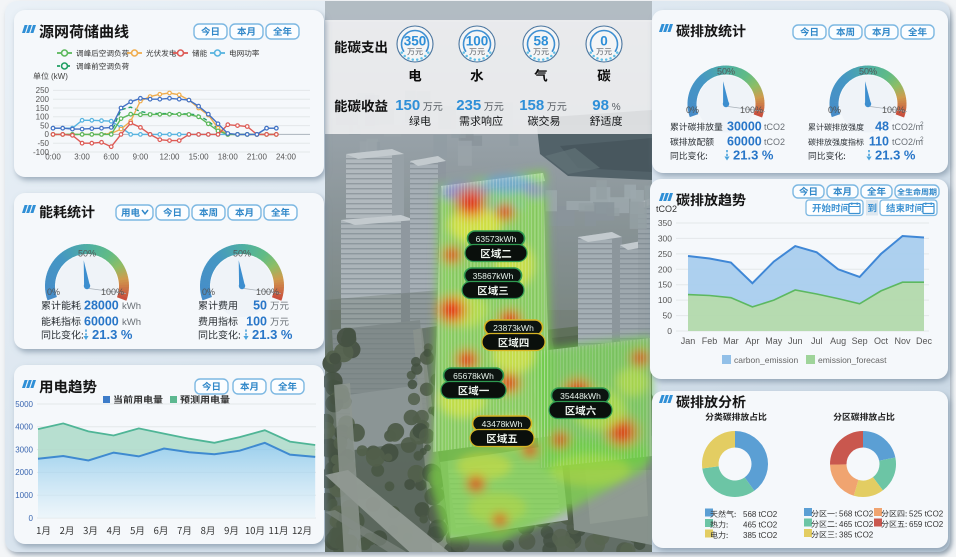 The image size is (956, 557). I want to click on svg-text: 158, so click(531, 105).